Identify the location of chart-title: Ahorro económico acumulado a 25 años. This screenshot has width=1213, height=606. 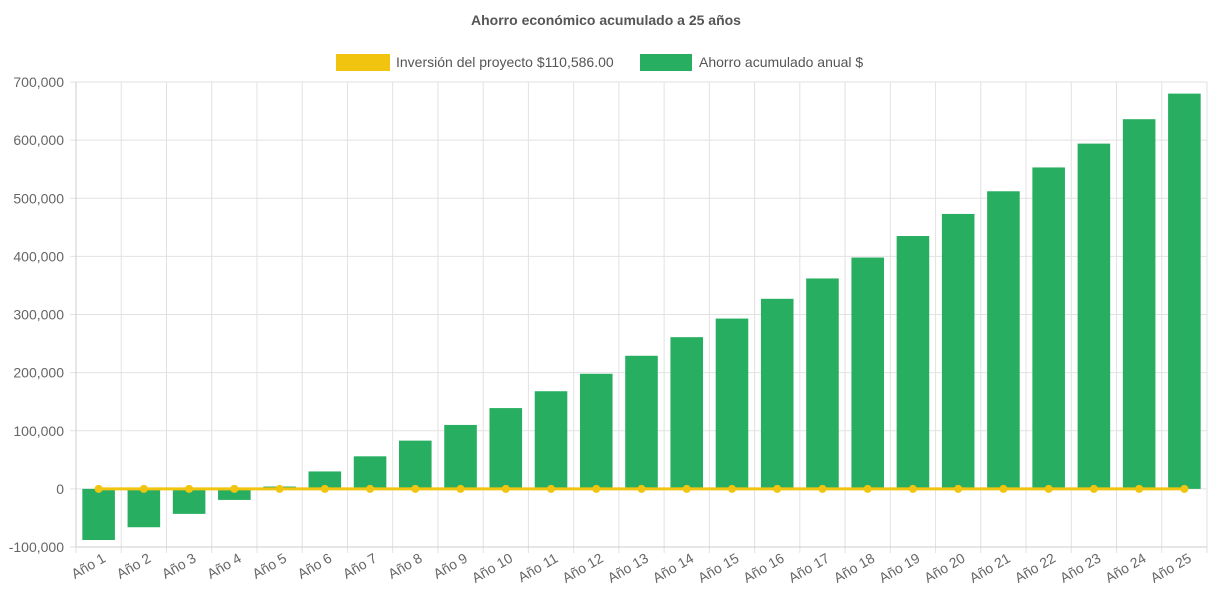
(606, 20).